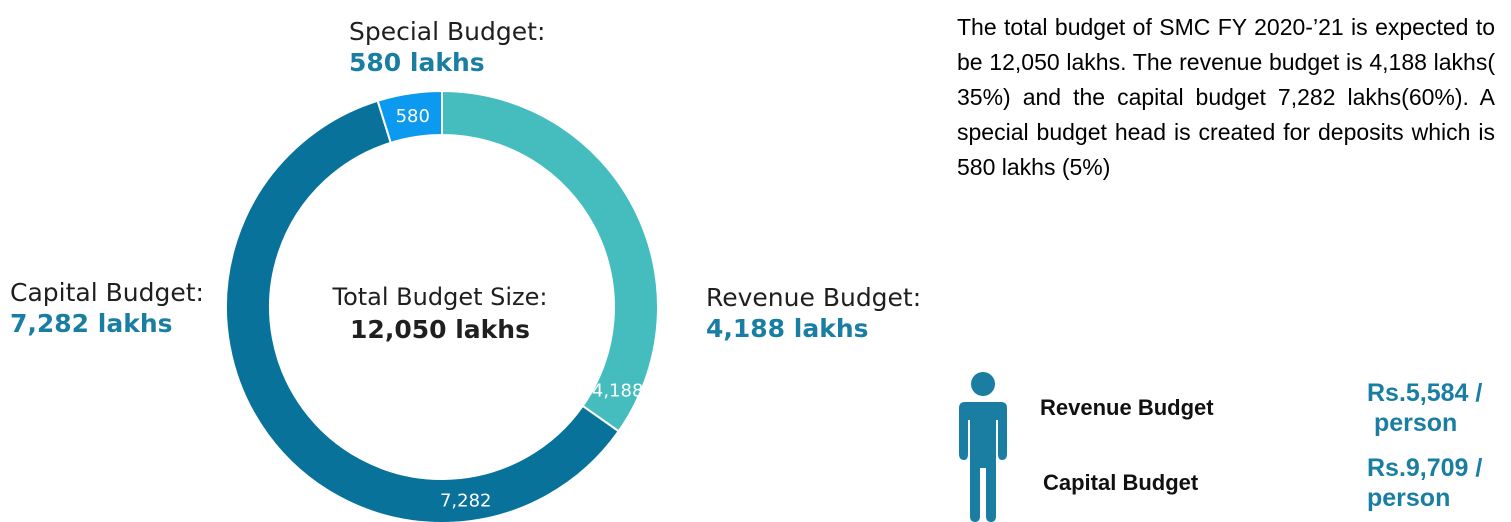  What do you see at coordinates (413, 116) in the screenshot?
I see `special-slice-label: 580` at bounding box center [413, 116].